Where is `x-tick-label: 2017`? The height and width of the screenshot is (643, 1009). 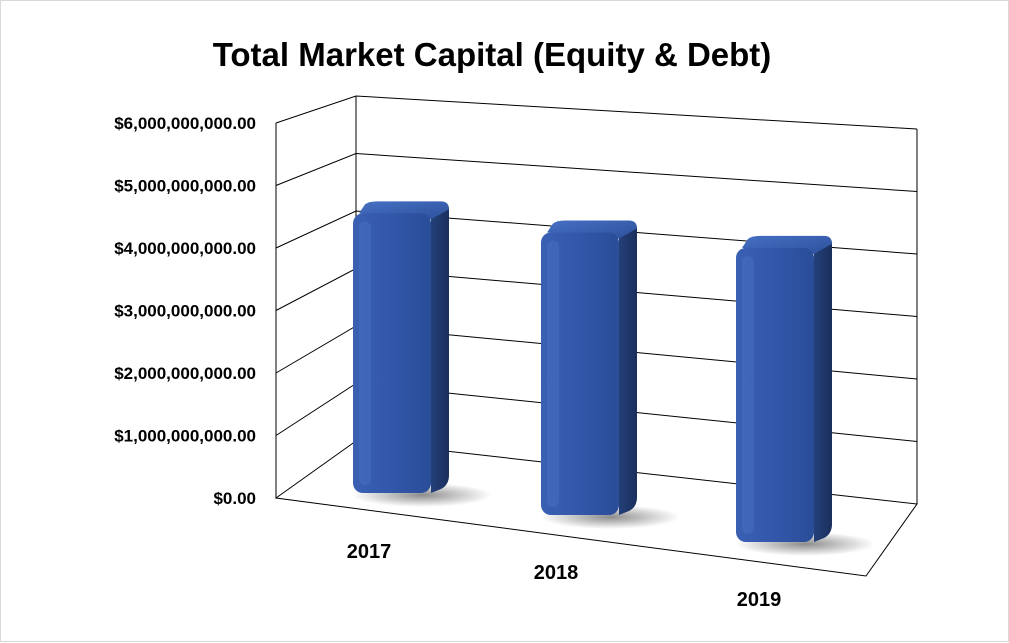 x-tick-label: 2017 is located at coordinates (369, 552).